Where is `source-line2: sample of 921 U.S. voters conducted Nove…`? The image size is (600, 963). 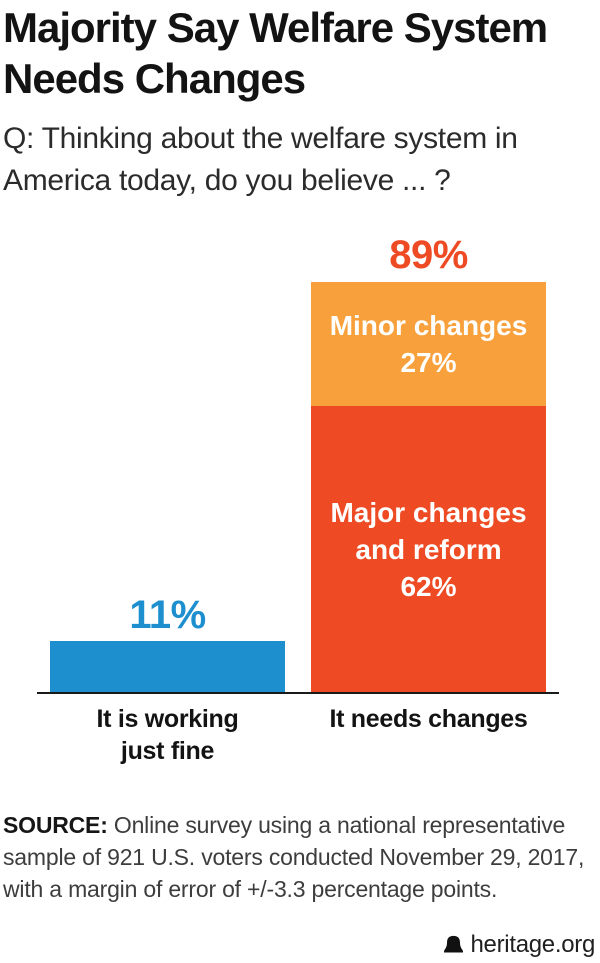 source-line2: sample of 921 U.S. voters conducted Nove… is located at coordinates (294, 857).